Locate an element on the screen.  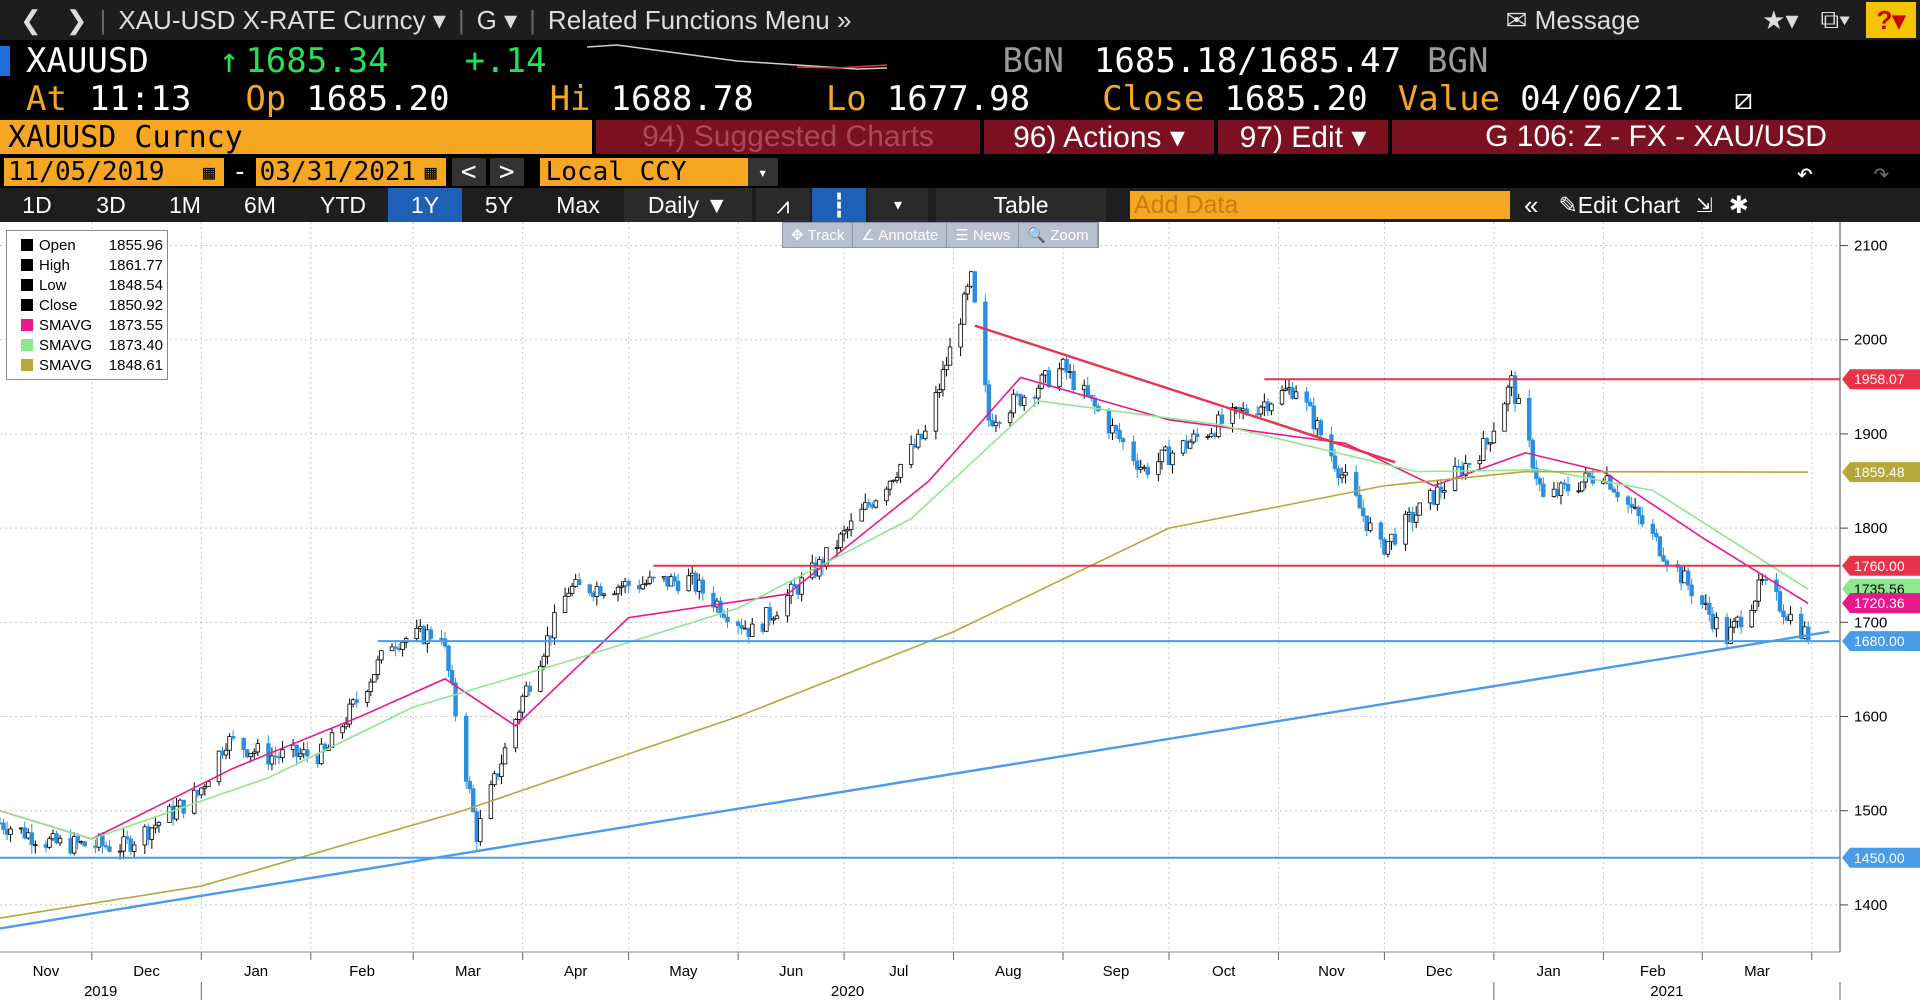
period-tab-6m: 6M is located at coordinates (260, 204).